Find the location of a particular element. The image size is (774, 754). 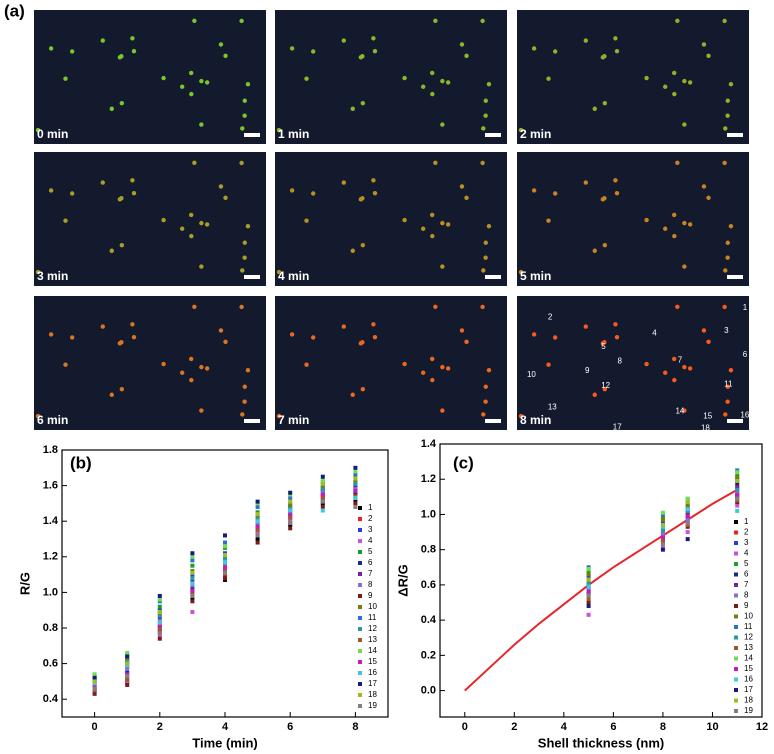

legend-label: 15 is located at coordinates (372, 661).